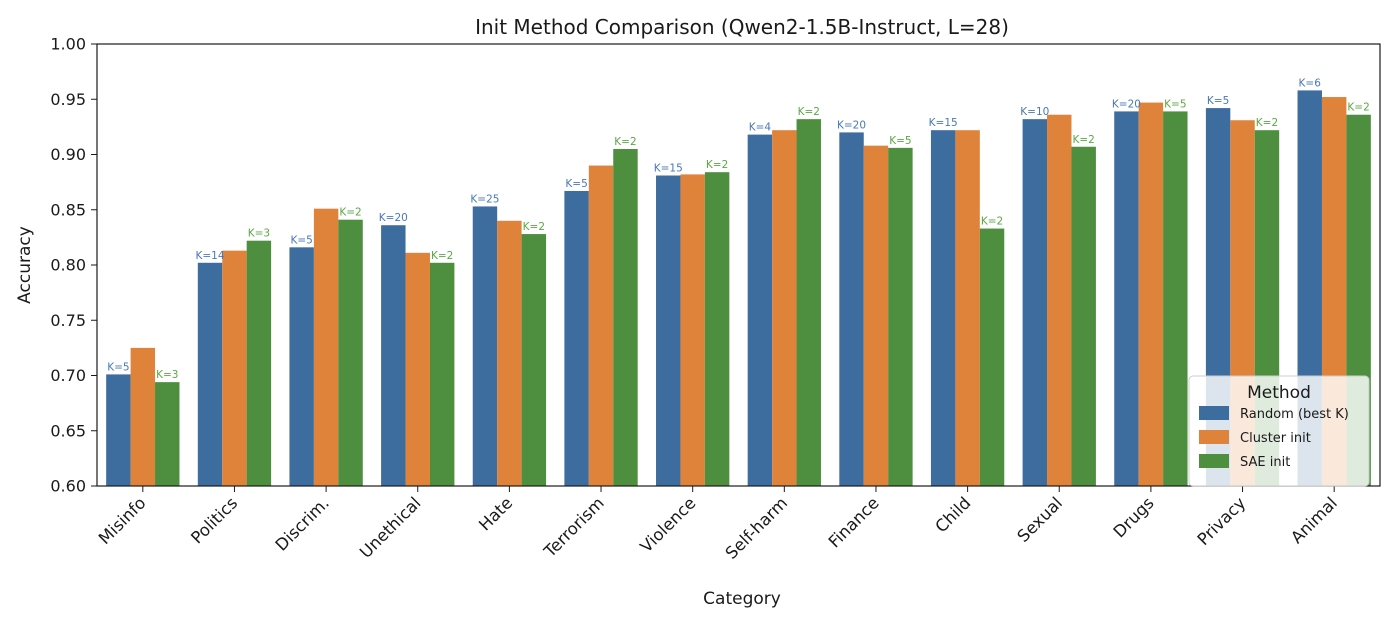  I want to click on y-tick-label: 0.80, so click(68, 265).